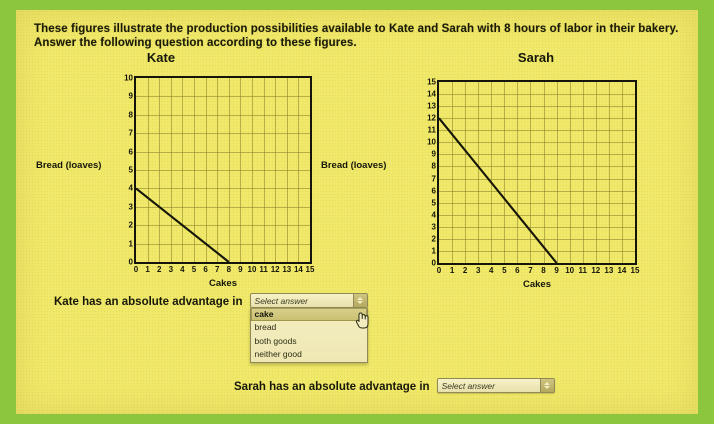  What do you see at coordinates (536, 57) in the screenshot?
I see `figure-sarah-title: Sarah` at bounding box center [536, 57].